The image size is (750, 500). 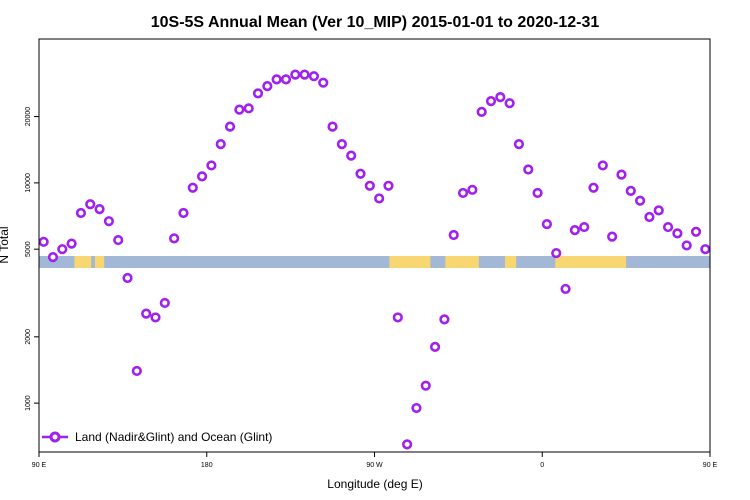 What do you see at coordinates (374, 262) in the screenshot?
I see `ocean-band` at bounding box center [374, 262].